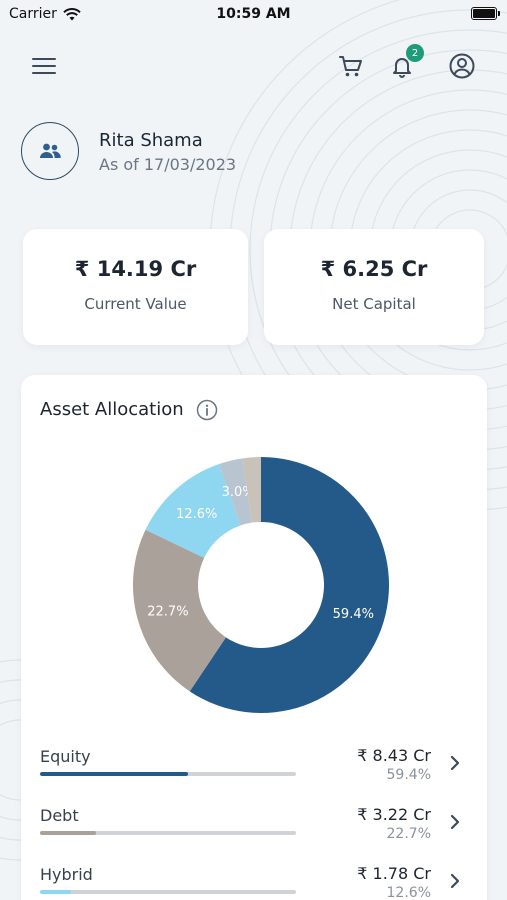  Describe the element at coordinates (289, 585) in the screenshot. I see `donut-slice-equity` at that location.